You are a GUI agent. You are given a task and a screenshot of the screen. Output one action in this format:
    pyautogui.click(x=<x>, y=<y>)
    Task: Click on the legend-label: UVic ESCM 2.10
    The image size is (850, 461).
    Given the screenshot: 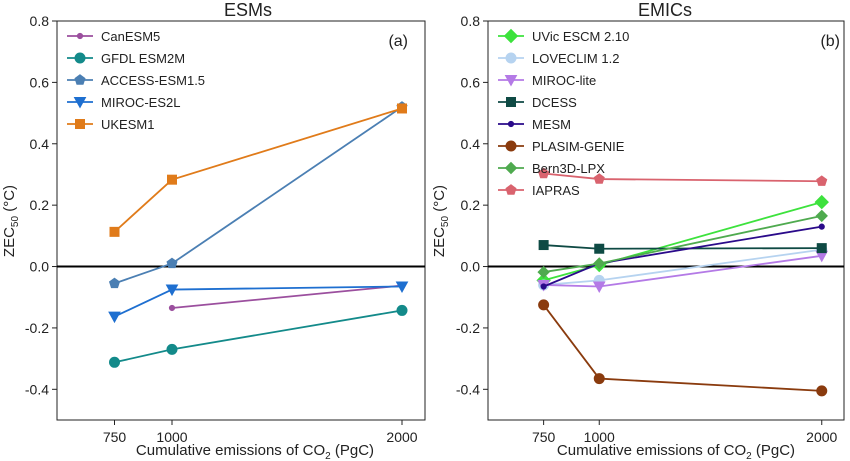 What is the action you would take?
    pyautogui.click(x=580, y=36)
    